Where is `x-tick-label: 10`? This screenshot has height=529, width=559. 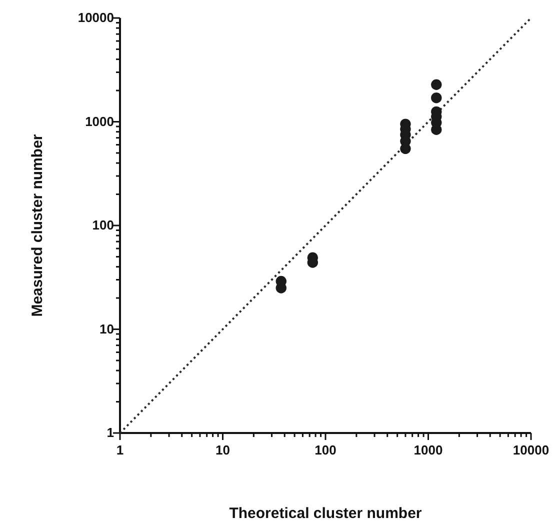 x-tick-label: 10 is located at coordinates (223, 450).